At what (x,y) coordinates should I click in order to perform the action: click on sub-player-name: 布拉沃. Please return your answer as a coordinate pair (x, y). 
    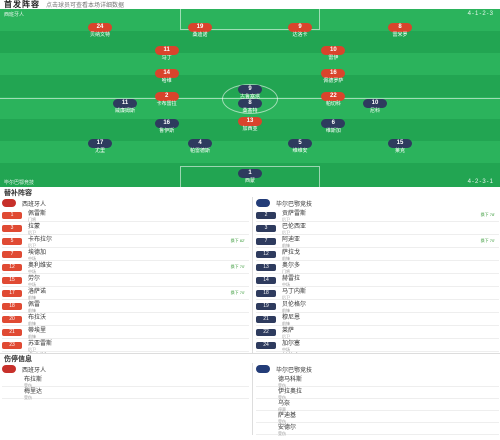
    Looking at the image, I should click on (37, 318).